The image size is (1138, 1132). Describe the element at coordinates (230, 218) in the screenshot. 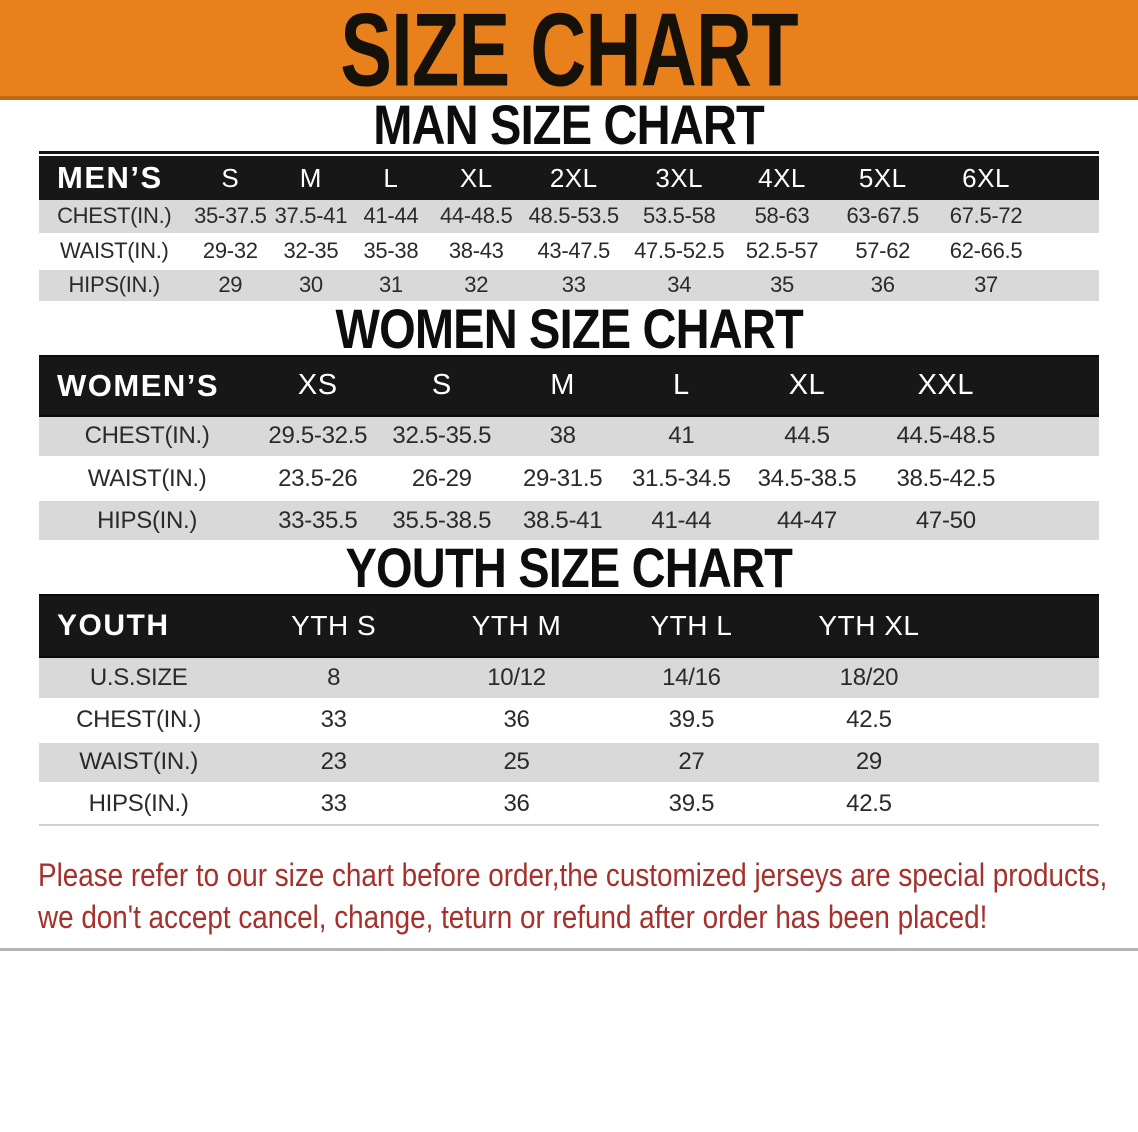

I see `size-value: 35-37.5` at that location.